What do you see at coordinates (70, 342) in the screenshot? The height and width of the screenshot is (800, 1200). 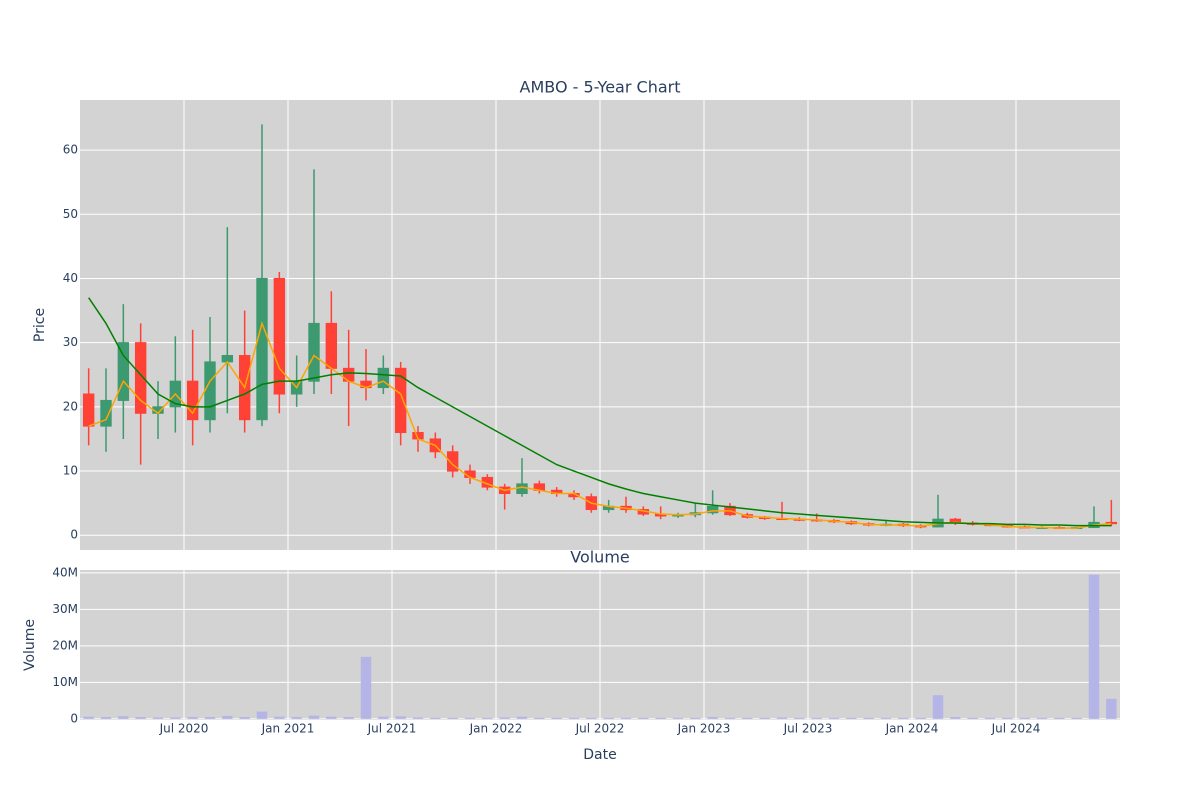 I see `y-tick-label: 30` at bounding box center [70, 342].